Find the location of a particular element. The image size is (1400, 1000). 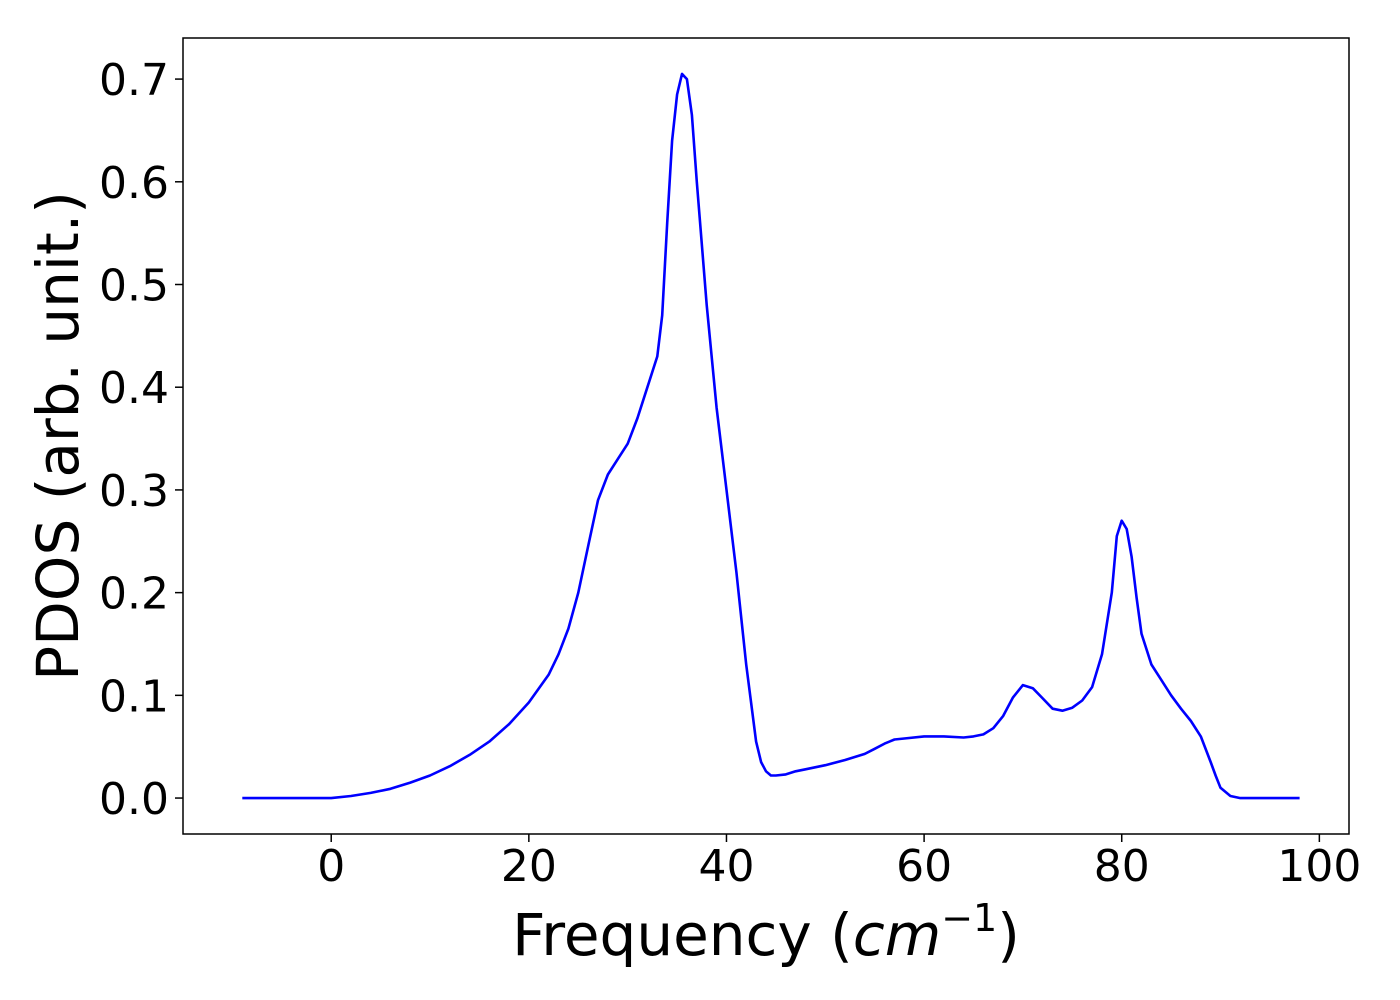

x-tick-label: 40 is located at coordinates (726, 866).